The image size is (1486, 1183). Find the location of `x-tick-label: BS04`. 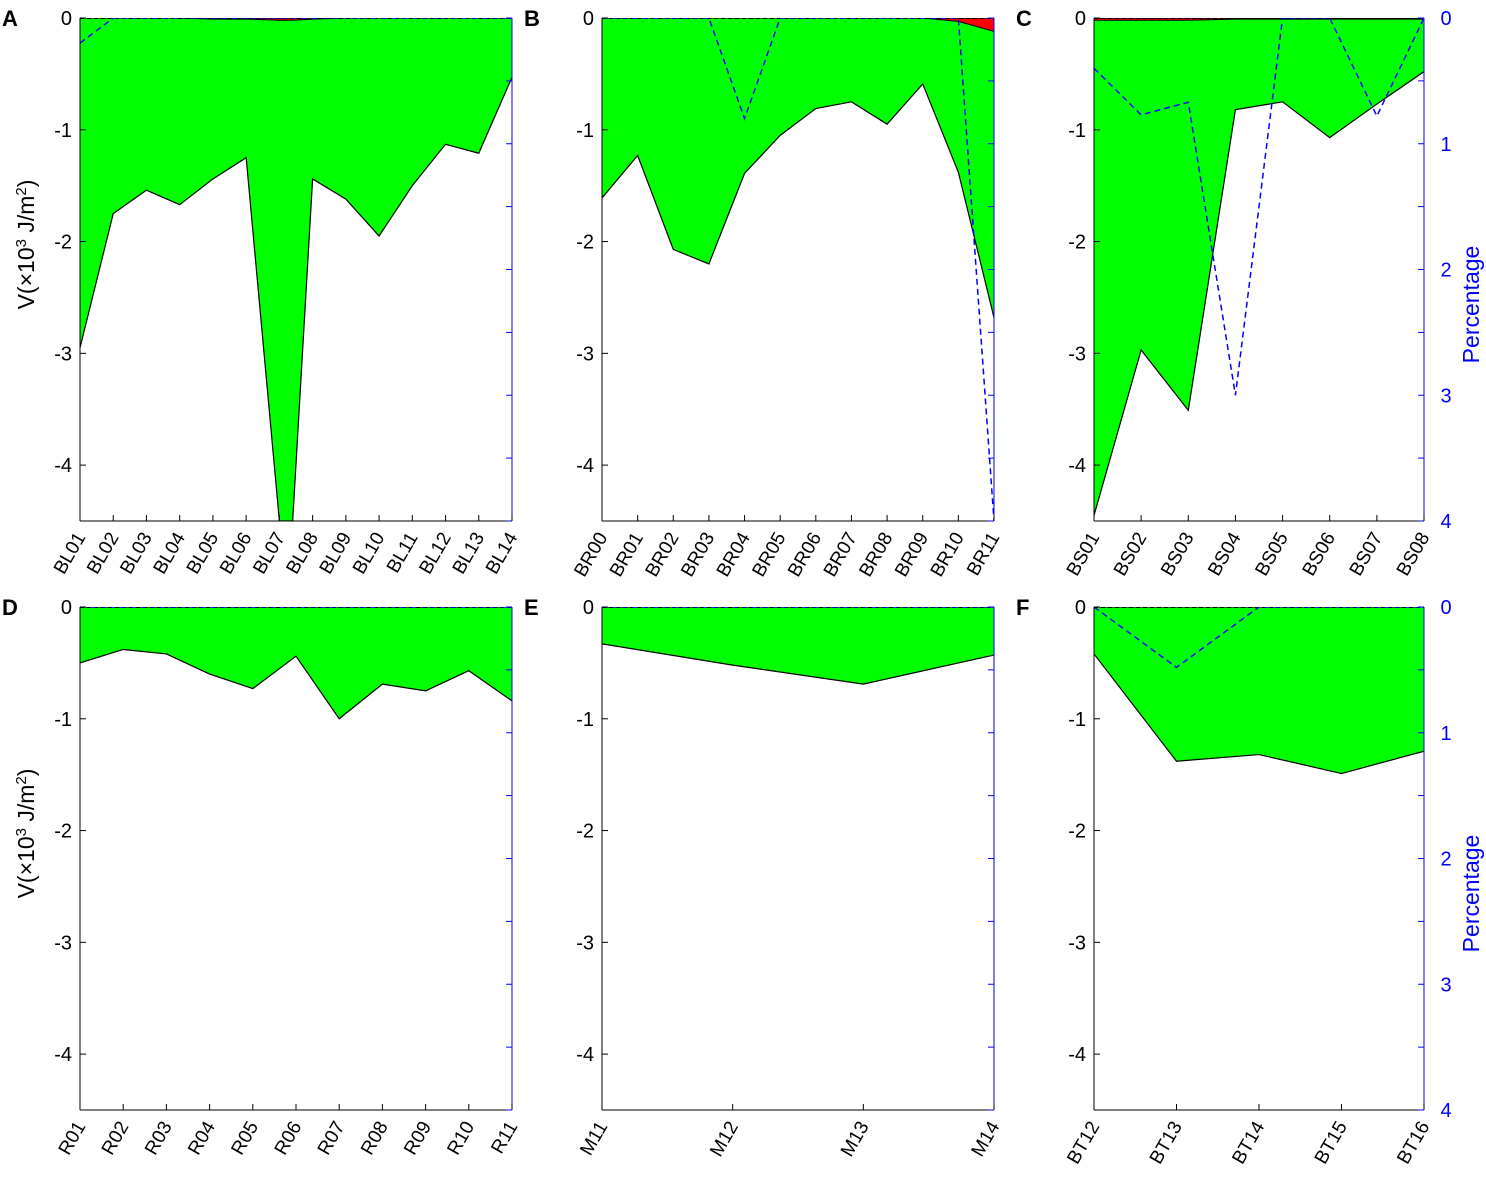

x-tick-label: BS04 is located at coordinates (1225, 554).